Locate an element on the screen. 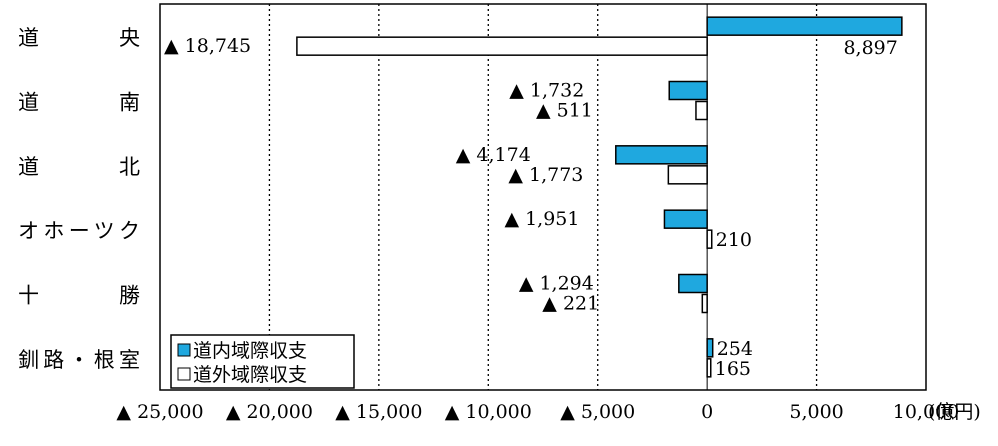 The image size is (998, 446). x-tick-label: ▲ 20,000 is located at coordinates (269, 412).